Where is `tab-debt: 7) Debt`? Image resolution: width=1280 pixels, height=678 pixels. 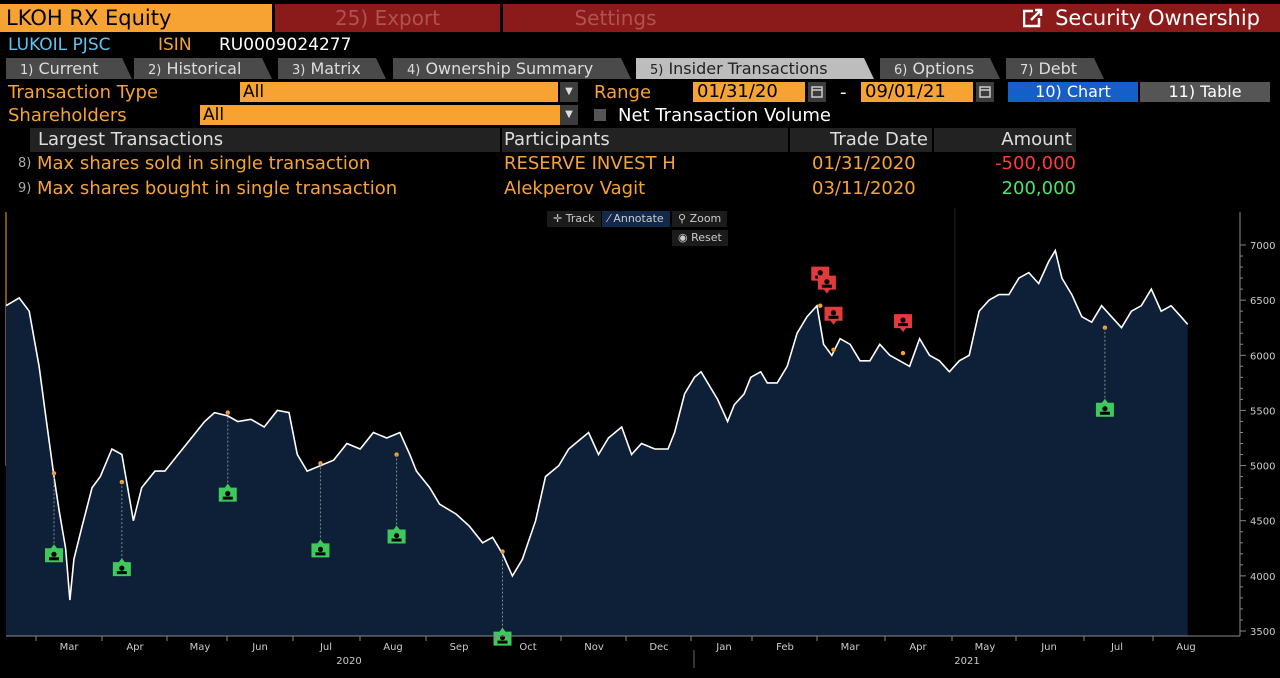
tab-debt: 7) Debt is located at coordinates (1055, 68).